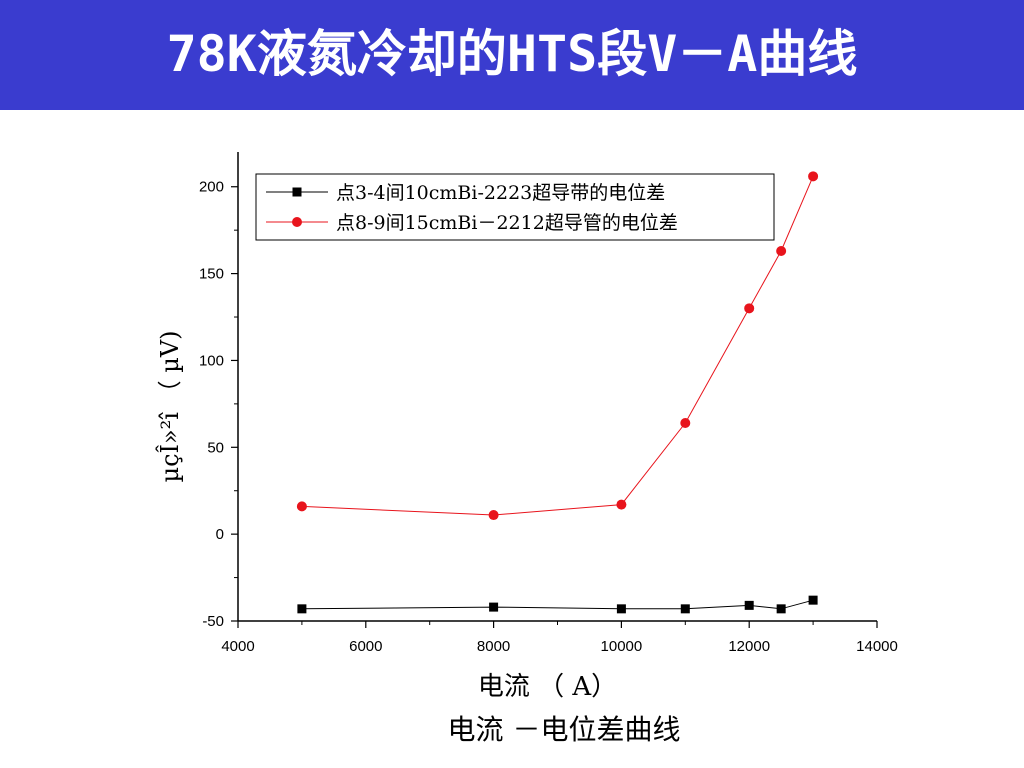  I want to click on legend-label: 点8-9间15cmBi－2212超导管的电位差, so click(507, 223).